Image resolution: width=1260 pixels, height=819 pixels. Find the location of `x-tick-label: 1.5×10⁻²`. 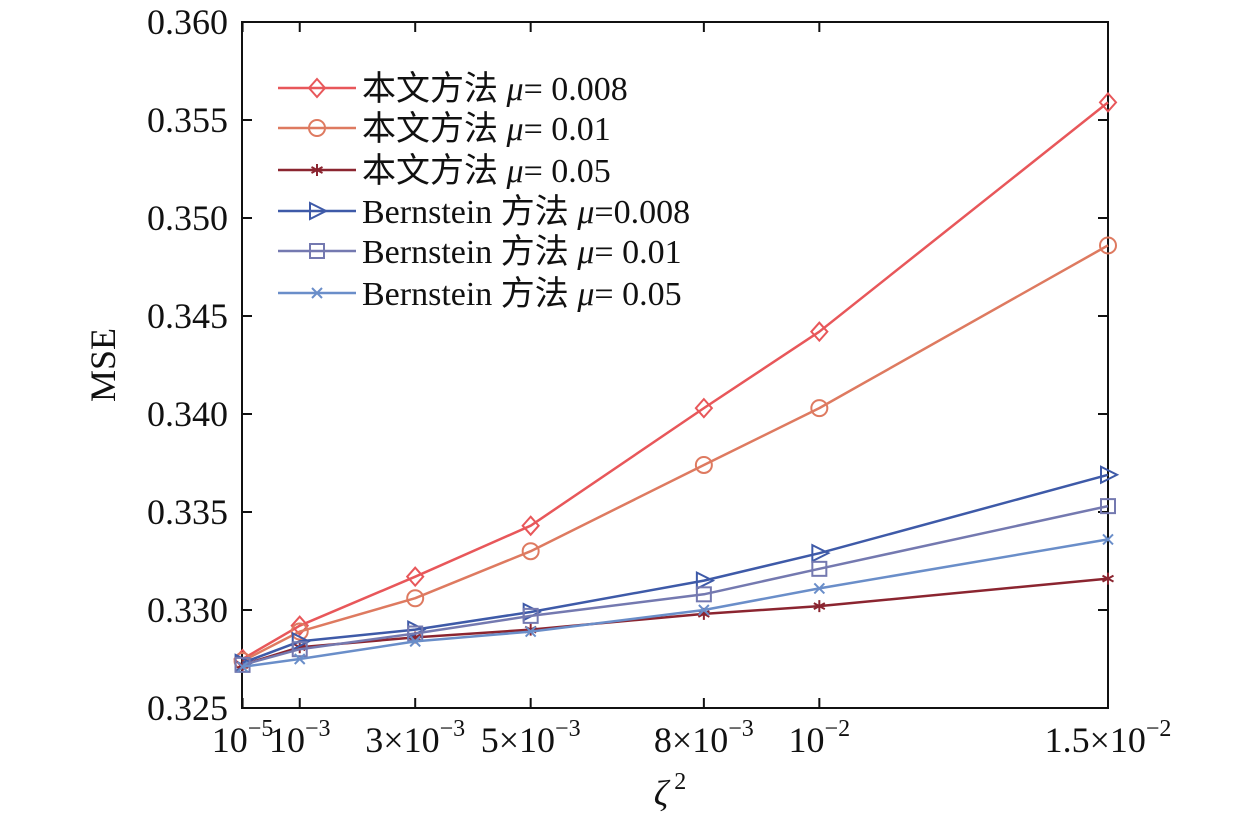

x-tick-label: 1.5×10⁻² is located at coordinates (1108, 738).